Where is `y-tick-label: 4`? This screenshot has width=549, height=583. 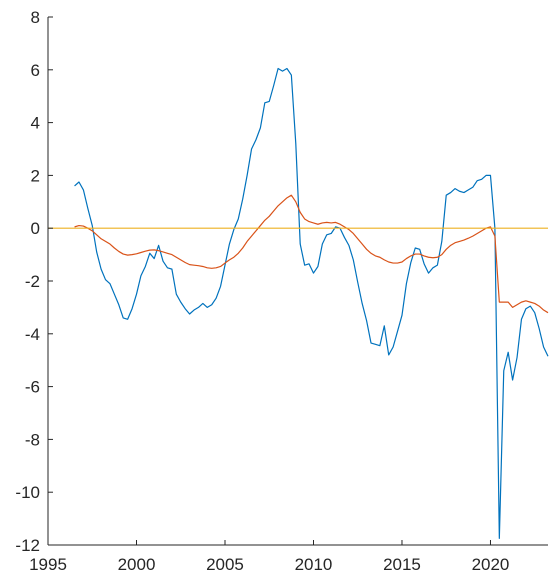 y-tick-label: 4 is located at coordinates (35, 123).